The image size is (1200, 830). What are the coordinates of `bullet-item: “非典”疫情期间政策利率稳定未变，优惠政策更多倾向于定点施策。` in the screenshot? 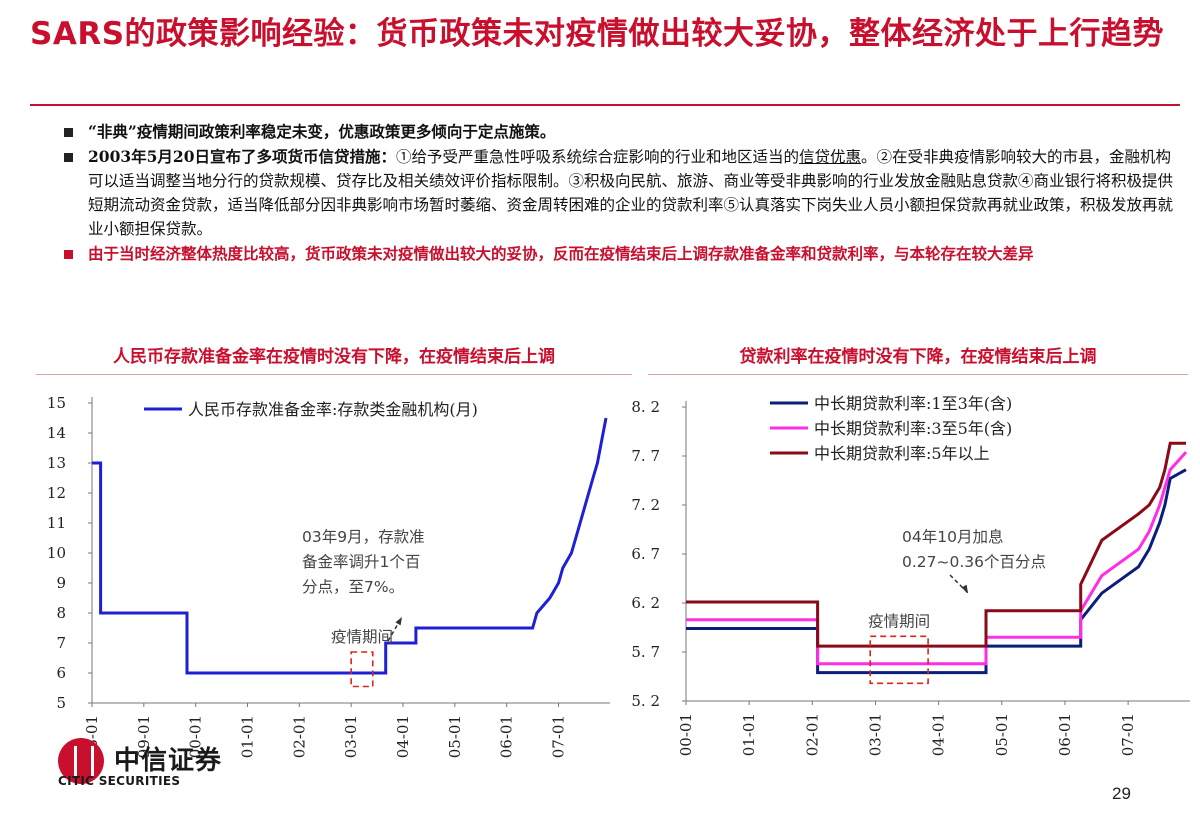 It's located at (624, 132).